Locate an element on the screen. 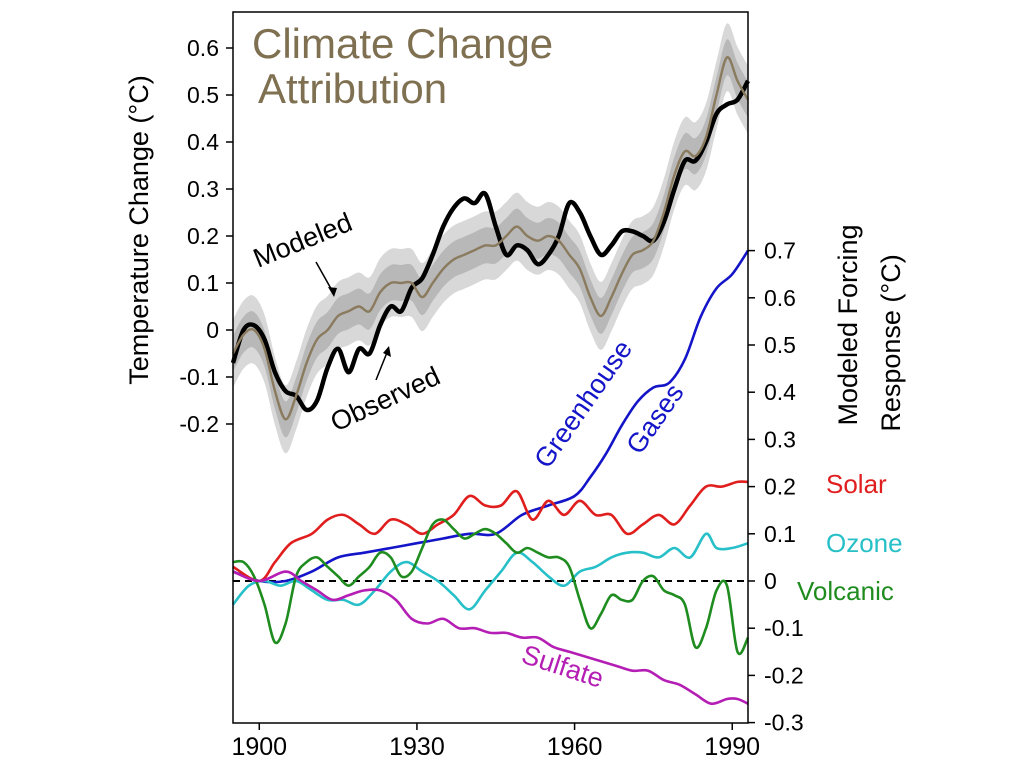 This screenshot has height=773, width=1024. x-tick-label: 1900 is located at coordinates (259, 747).